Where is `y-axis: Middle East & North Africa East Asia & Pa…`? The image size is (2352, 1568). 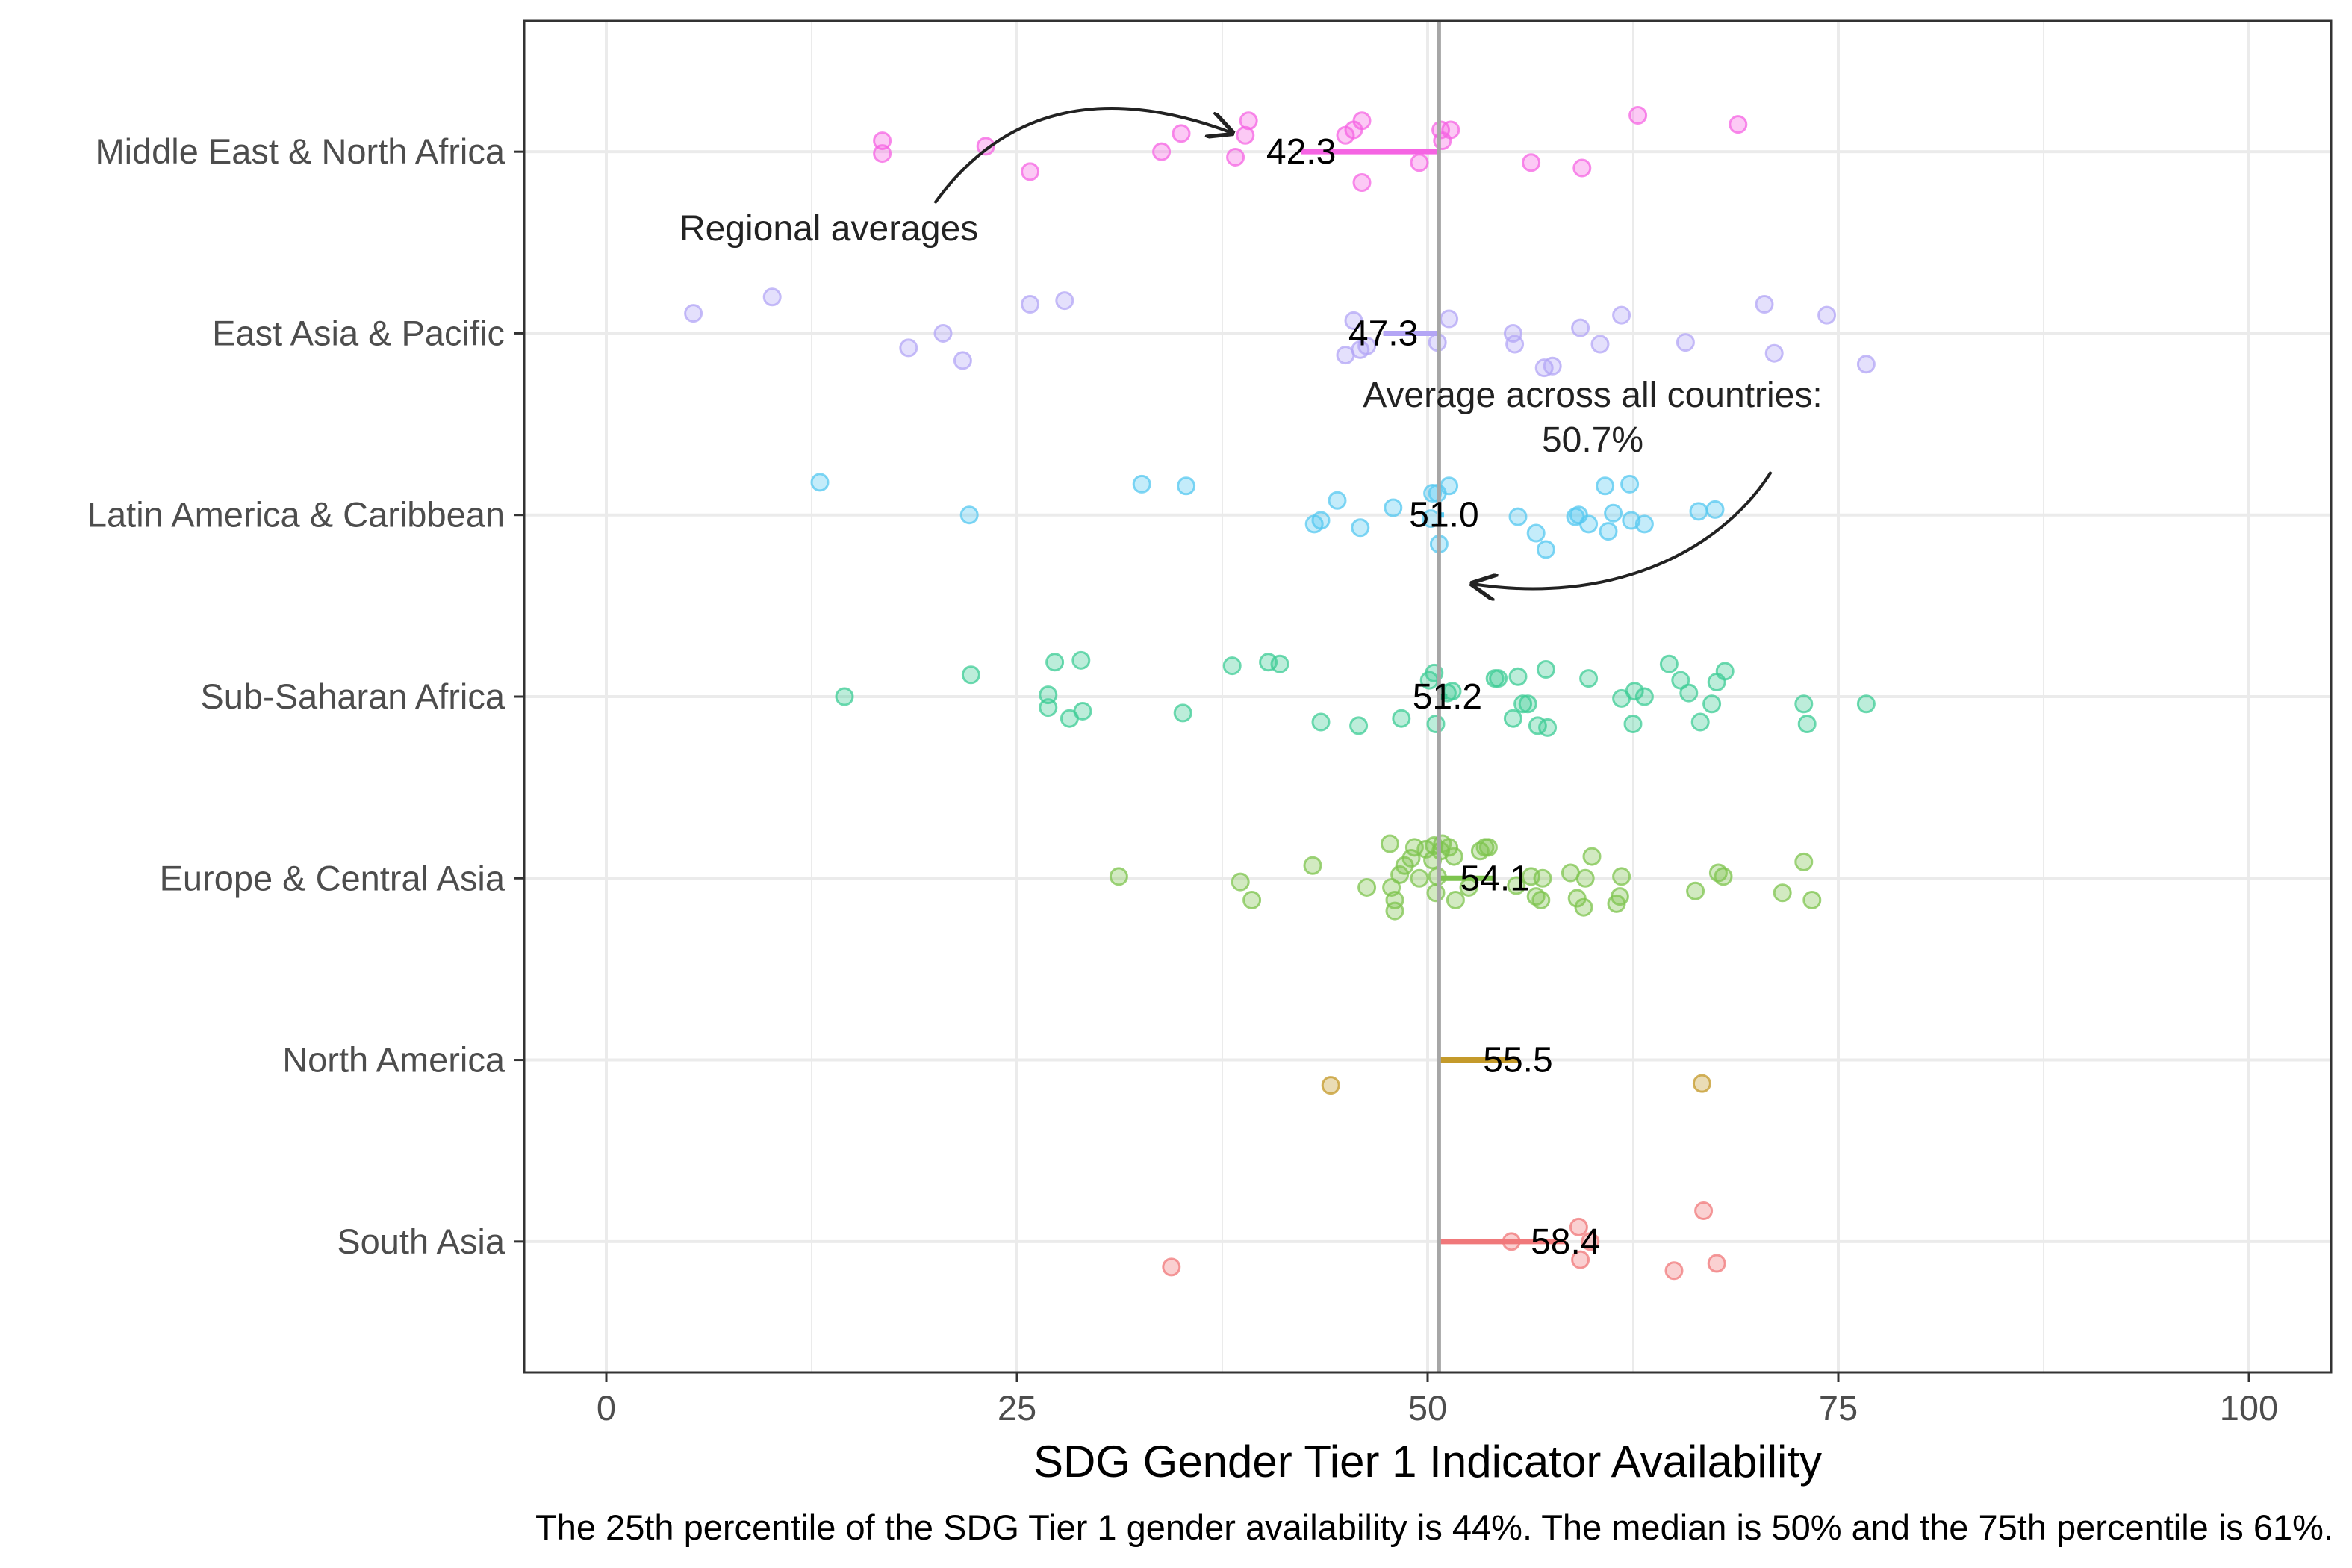
y-axis: Middle East & North Africa East Asia & Pa… is located at coordinates (305, 696).